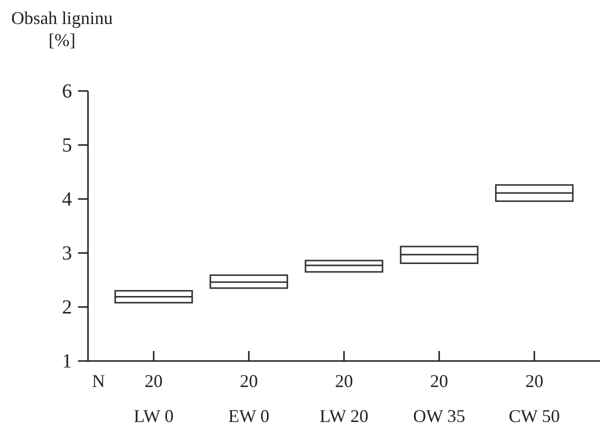  Describe the element at coordinates (67, 307) in the screenshot. I see `y-tick-label: 2` at that location.